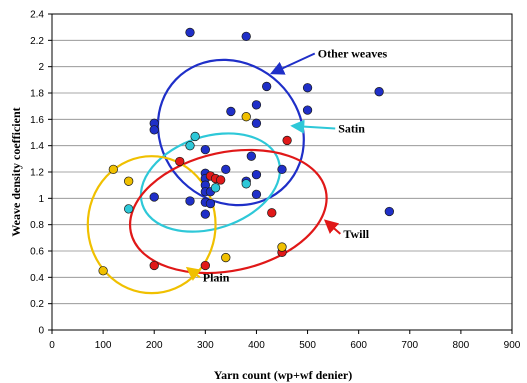 The width and height of the screenshot is (527, 383). Describe the element at coordinates (37, 304) in the screenshot. I see `y-tick-label: 0.2` at that location.